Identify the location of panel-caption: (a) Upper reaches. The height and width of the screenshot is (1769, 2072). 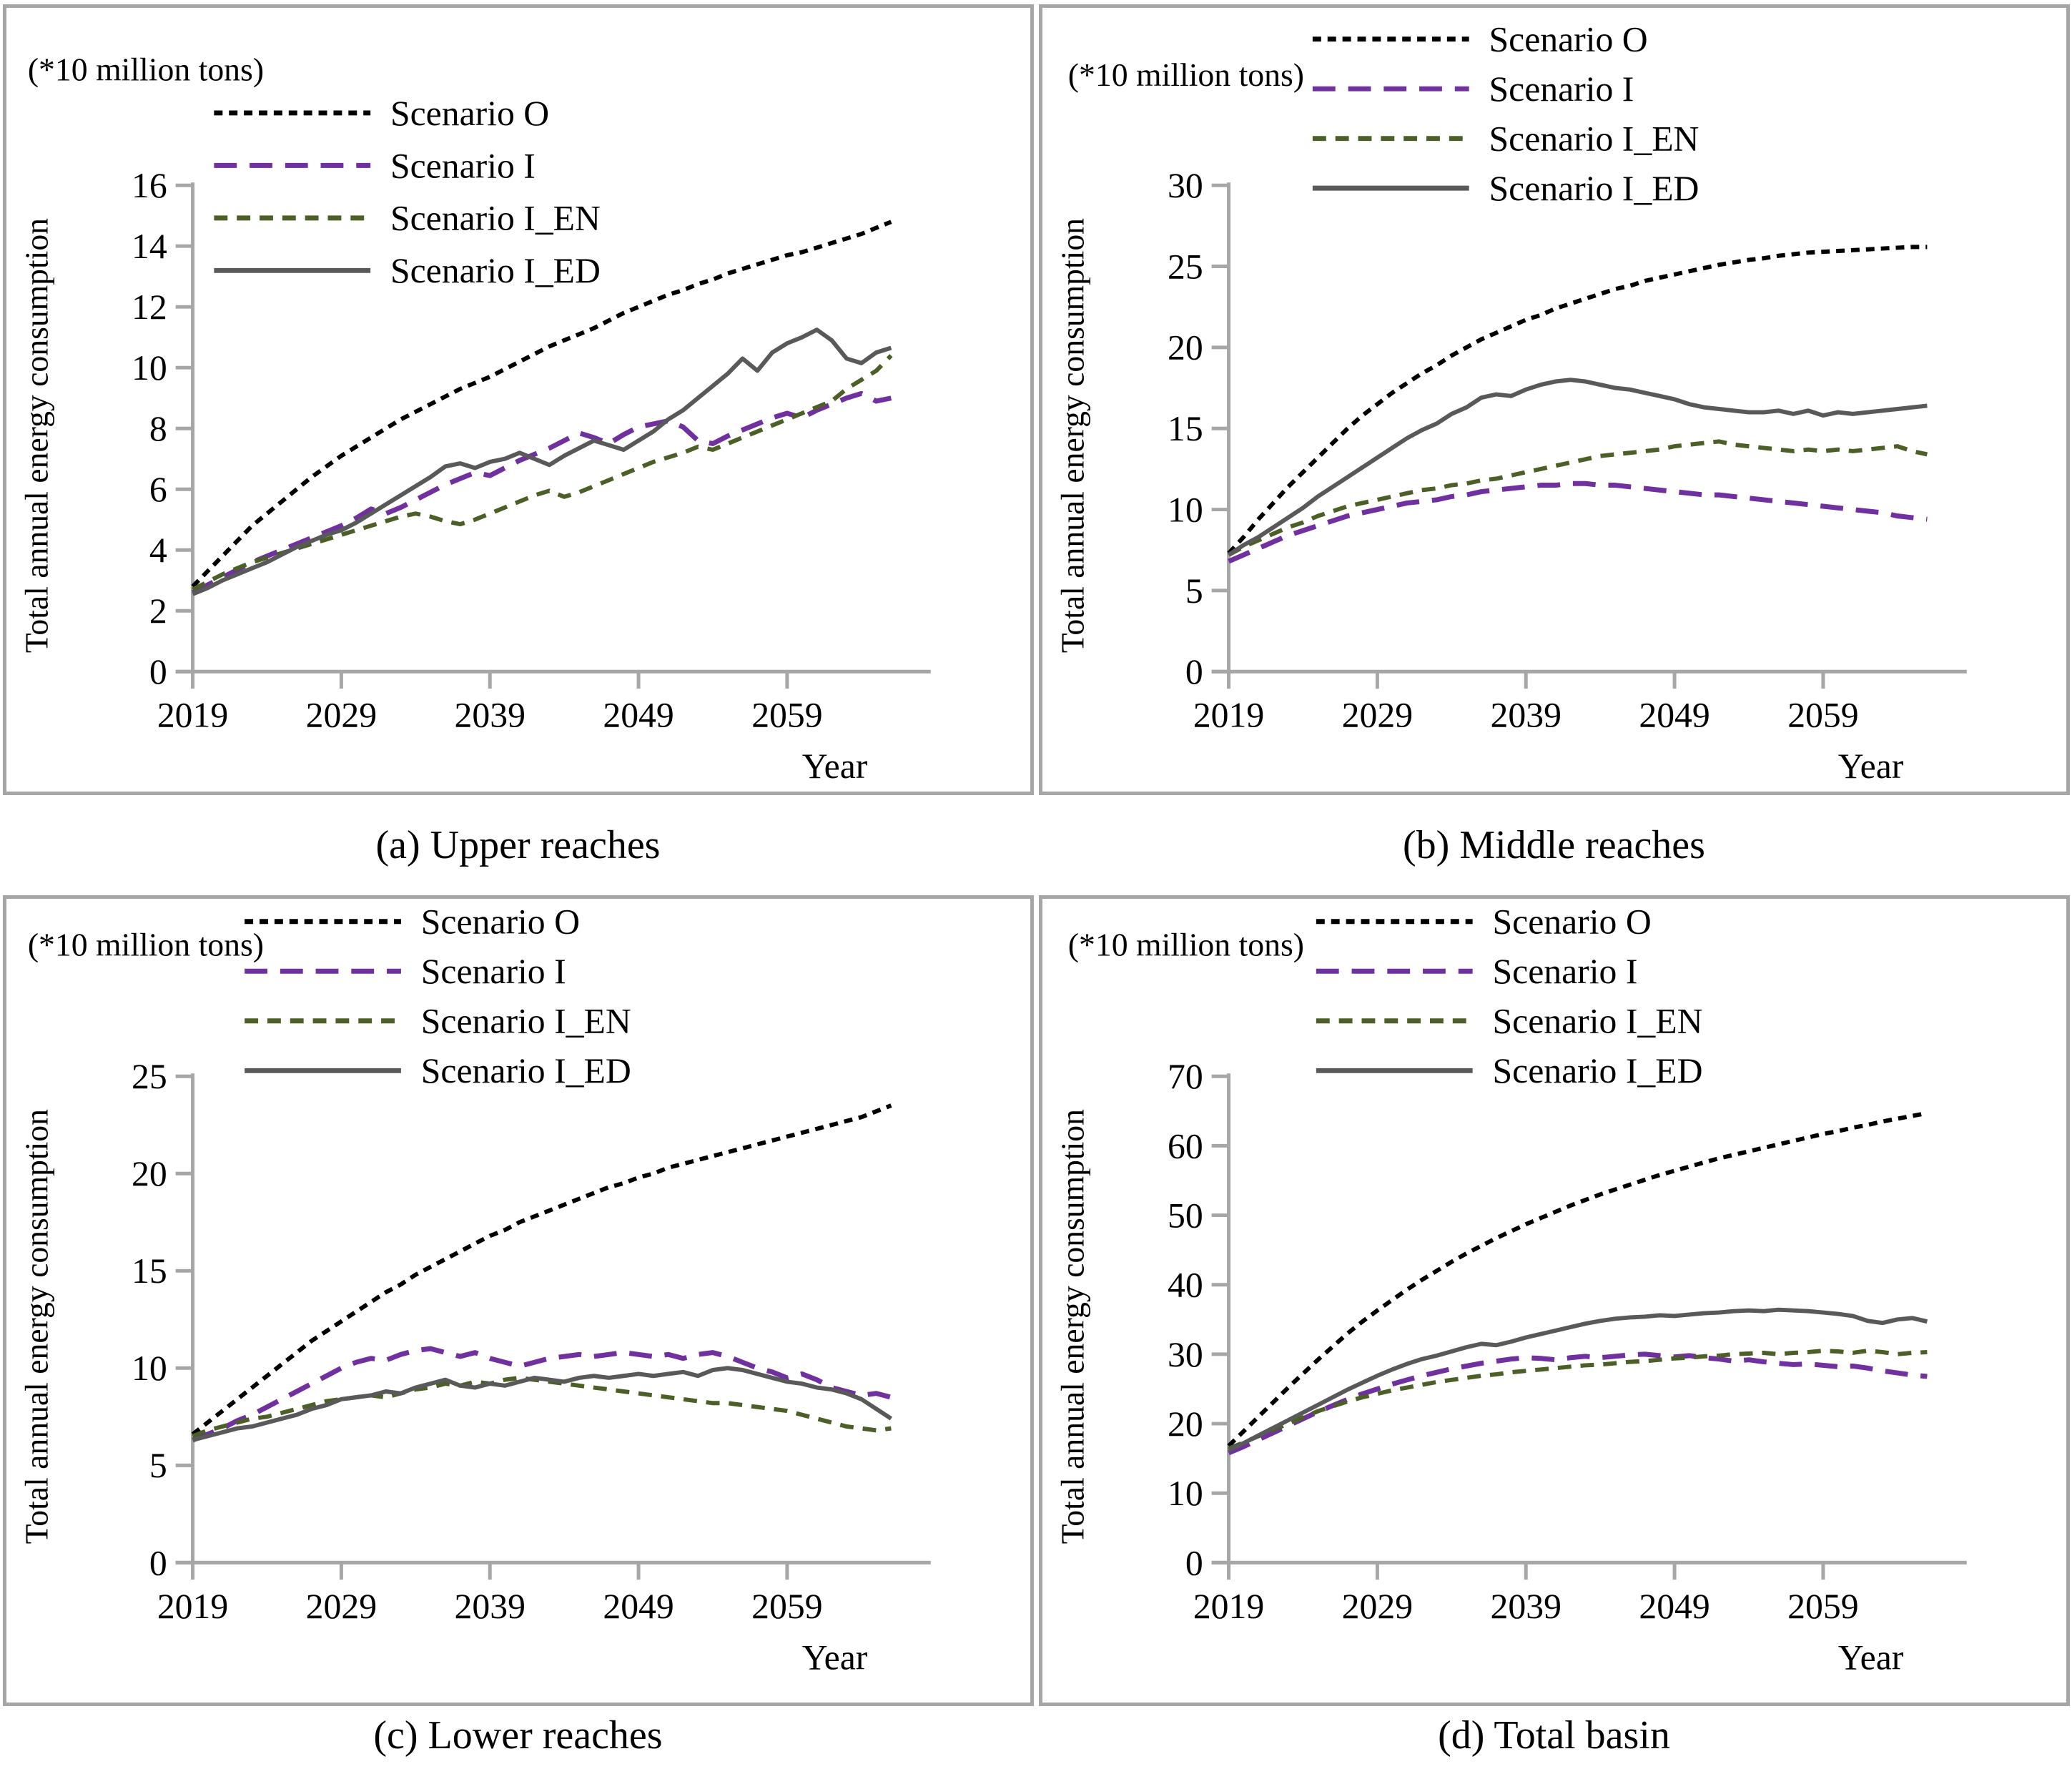
(518, 845).